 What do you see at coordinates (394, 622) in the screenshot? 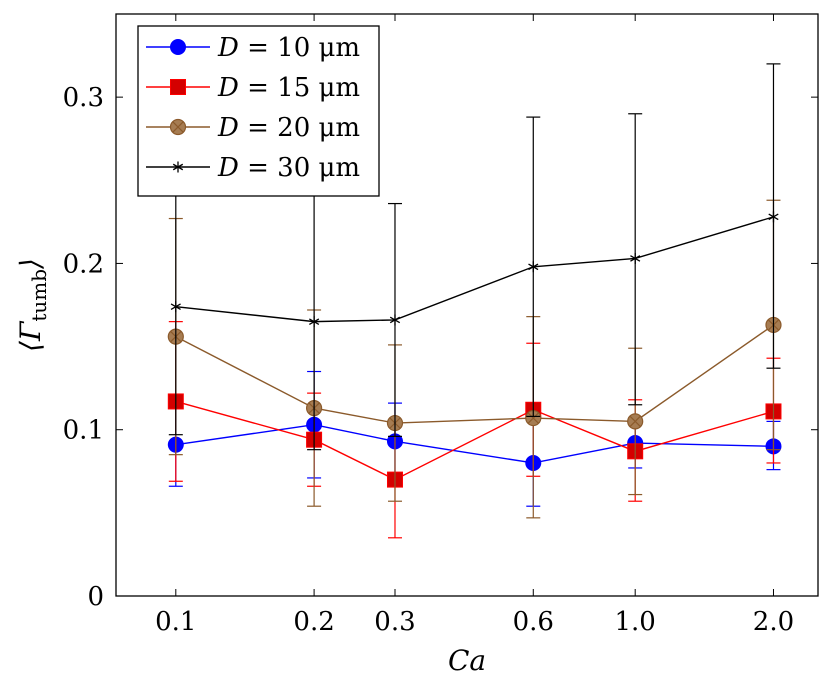
I see `x-tick-label: 0.3` at bounding box center [394, 622].